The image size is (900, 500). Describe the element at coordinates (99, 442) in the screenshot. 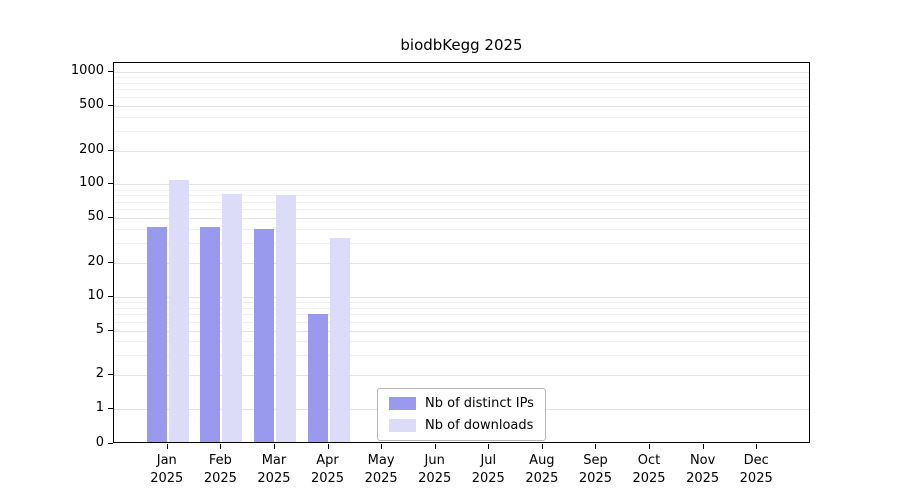

I see `y-tick-label: 0` at that location.